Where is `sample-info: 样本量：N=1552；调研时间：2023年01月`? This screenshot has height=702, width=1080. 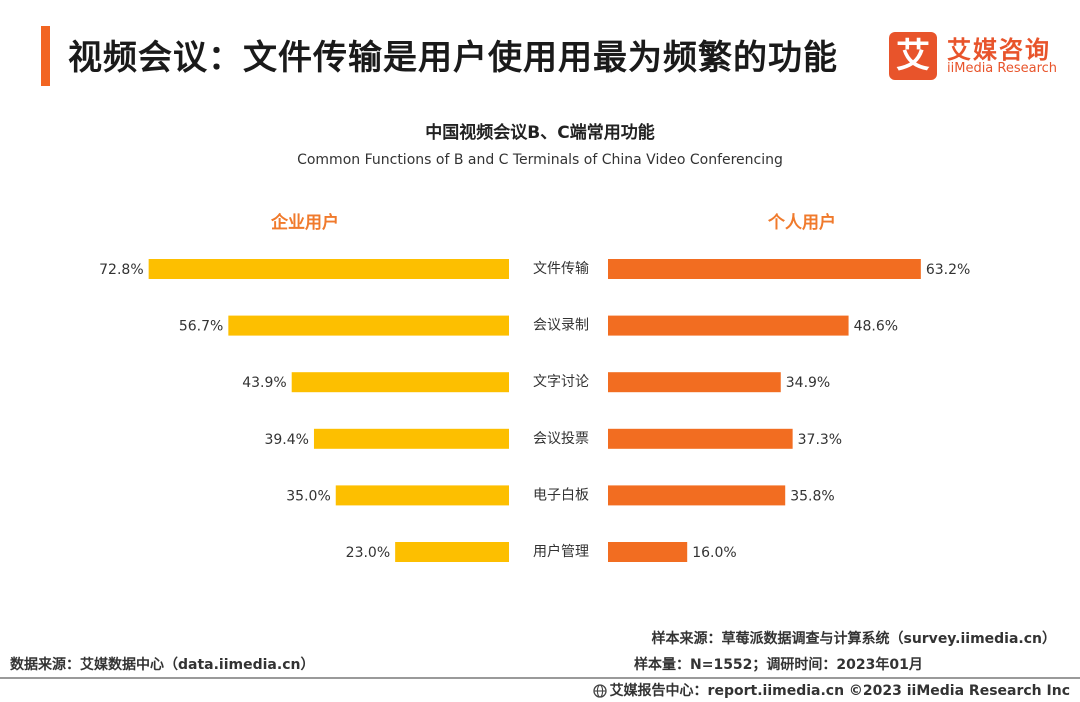
sample-info: 样本量：N=1552；调研时间：2023年01月 is located at coordinates (778, 665).